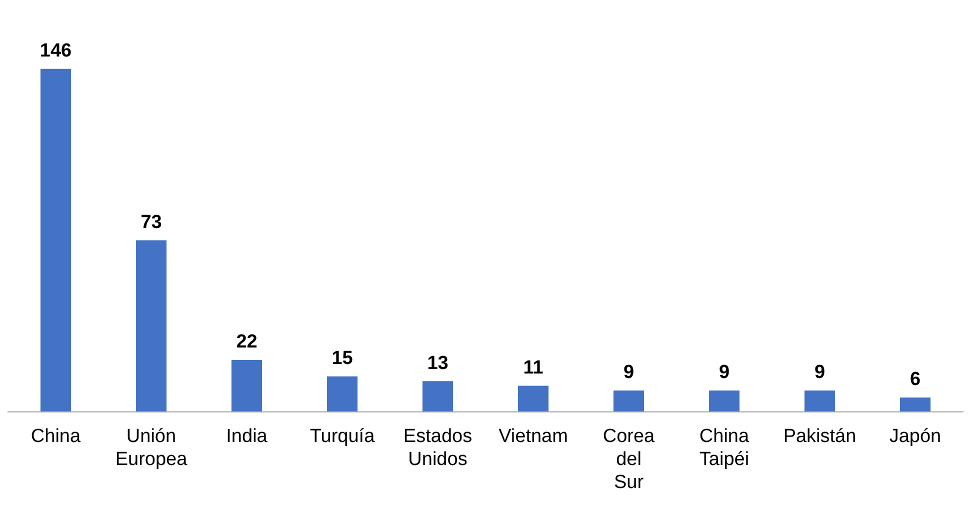 This screenshot has height=508, width=971. I want to click on data-label: 11, so click(533, 368).